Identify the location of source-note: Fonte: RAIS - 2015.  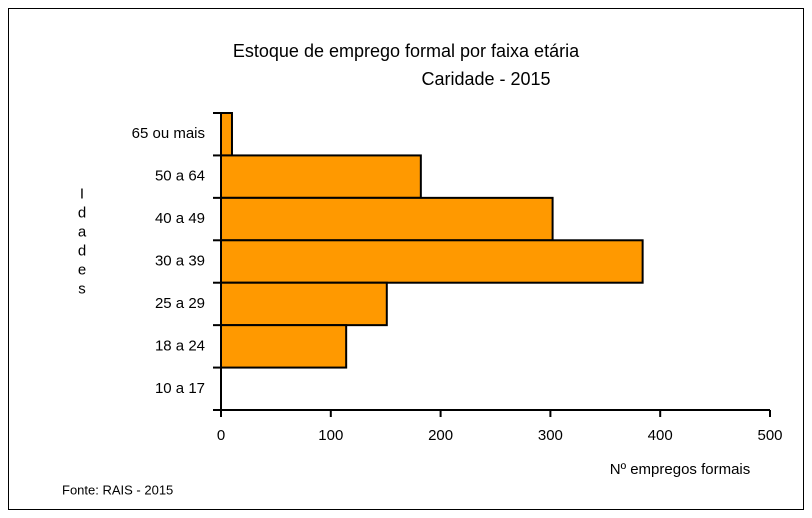
(117, 489).